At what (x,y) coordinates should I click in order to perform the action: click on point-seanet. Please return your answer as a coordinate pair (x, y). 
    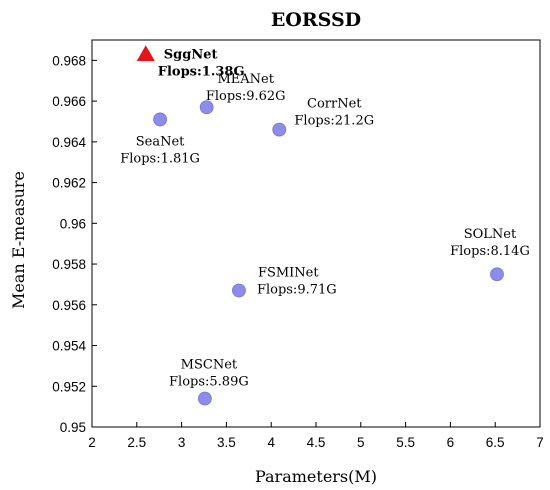
    Looking at the image, I should click on (160, 119).